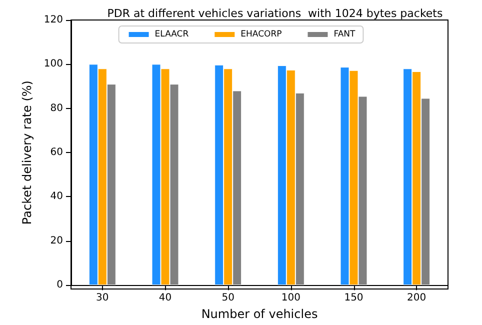  I want to click on x-tick-label: 100, so click(290, 298).